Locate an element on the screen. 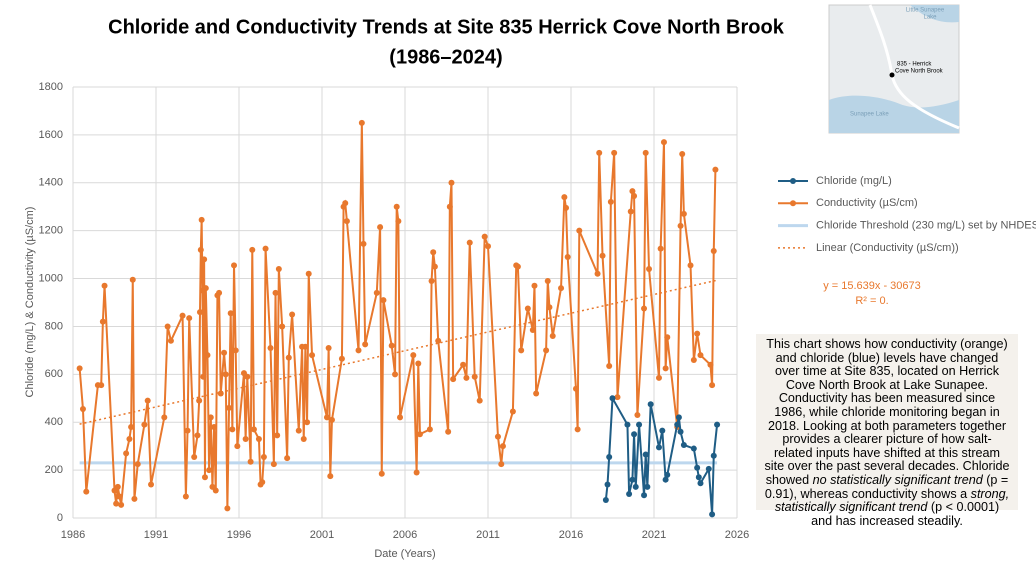 This screenshot has width=1036, height=580. trend-r2: R² = 0. is located at coordinates (871, 301).